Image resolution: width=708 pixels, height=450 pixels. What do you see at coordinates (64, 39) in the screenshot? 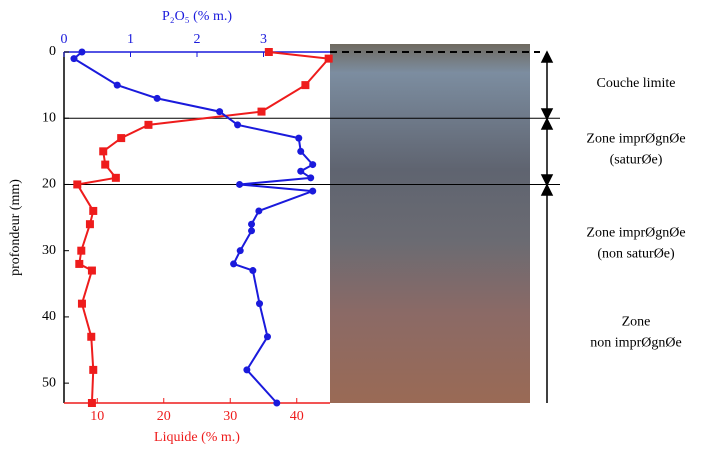
I see `x2-tick-label: 0` at bounding box center [64, 39].